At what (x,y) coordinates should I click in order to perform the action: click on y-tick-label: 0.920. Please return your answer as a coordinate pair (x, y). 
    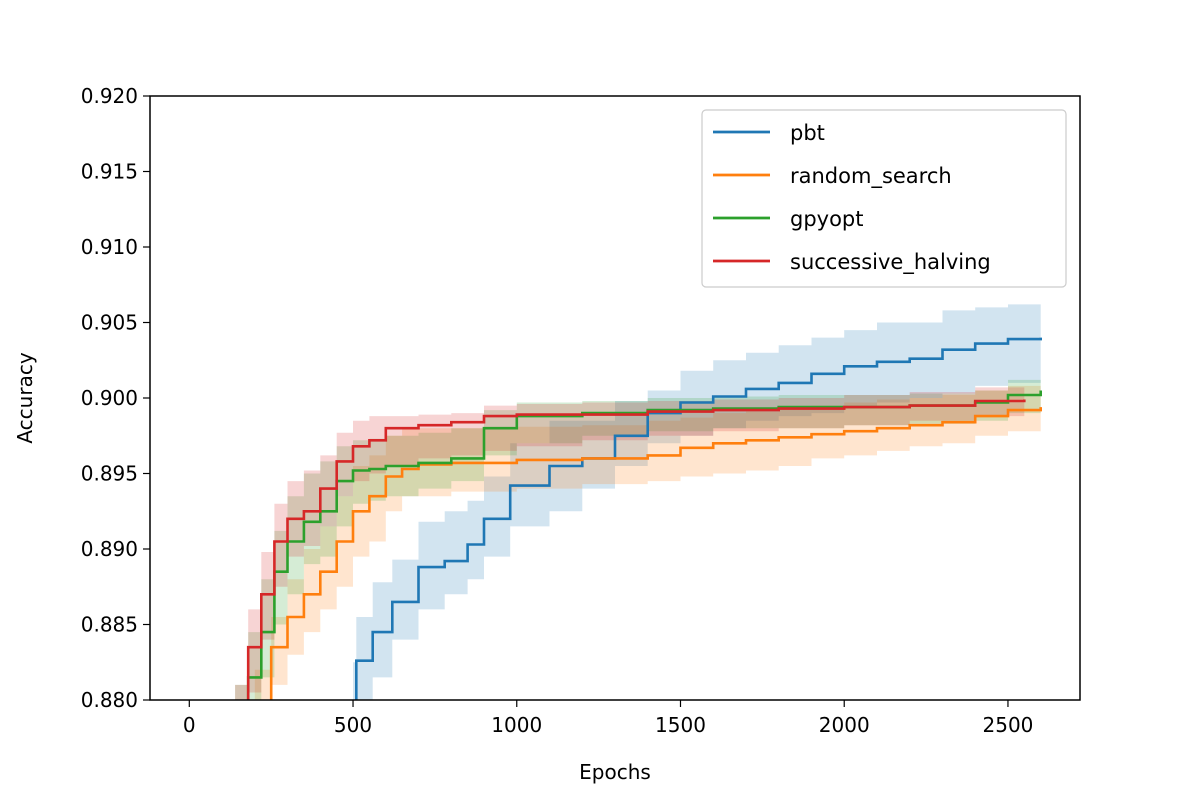
    Looking at the image, I should click on (109, 96).